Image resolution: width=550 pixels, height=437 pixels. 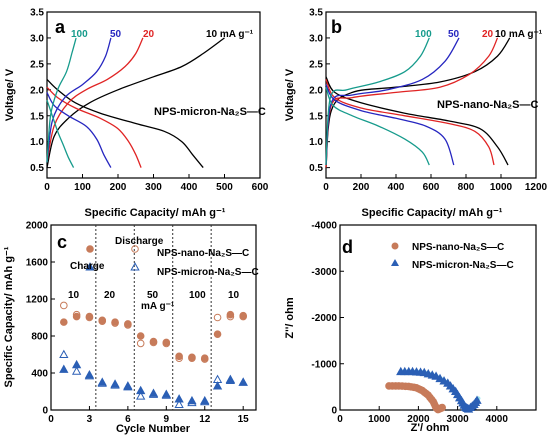 I want to click on x-tick-label-b-5: 1000, so click(x=501, y=187).